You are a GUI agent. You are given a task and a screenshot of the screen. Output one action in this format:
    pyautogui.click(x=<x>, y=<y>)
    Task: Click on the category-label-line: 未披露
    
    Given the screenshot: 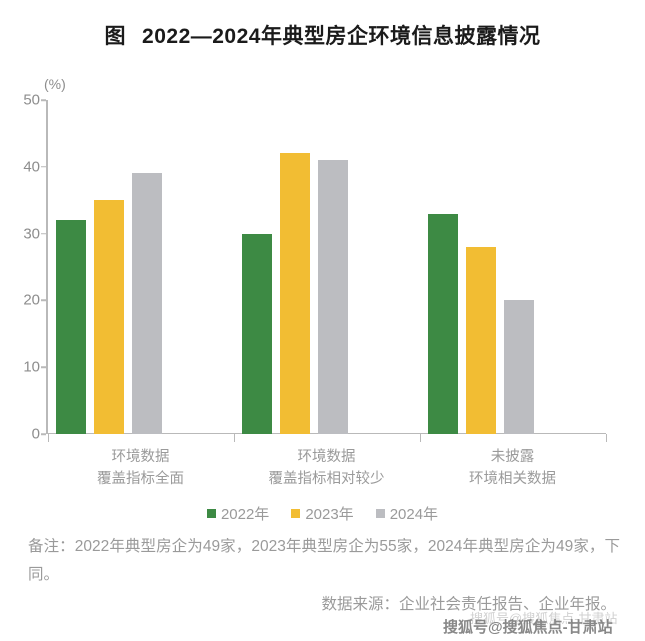 What is the action you would take?
    pyautogui.click(x=512, y=457)
    